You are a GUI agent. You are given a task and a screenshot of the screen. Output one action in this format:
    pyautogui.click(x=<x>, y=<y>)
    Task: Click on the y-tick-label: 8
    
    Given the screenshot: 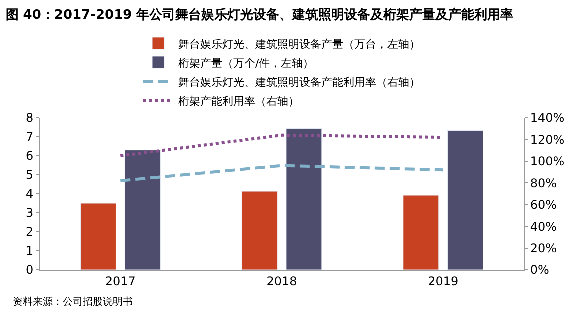 What is the action you would take?
    pyautogui.click(x=30, y=118)
    